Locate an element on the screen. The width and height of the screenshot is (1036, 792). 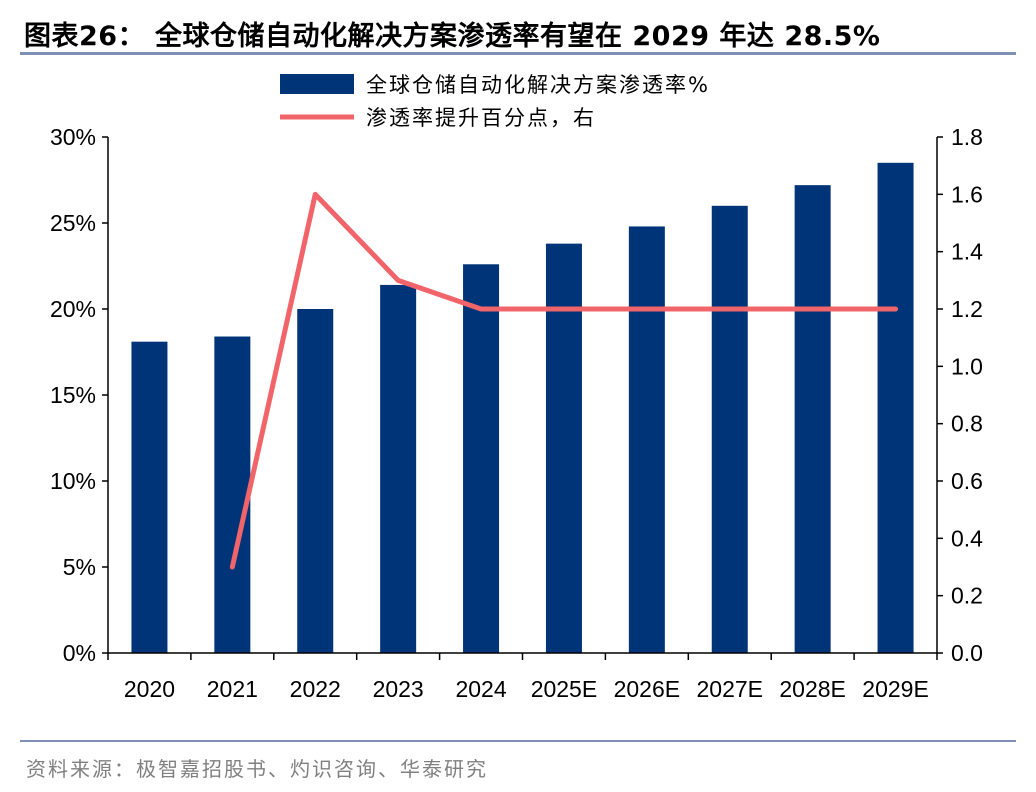
right-tick-label: 1.0 is located at coordinates (967, 366).